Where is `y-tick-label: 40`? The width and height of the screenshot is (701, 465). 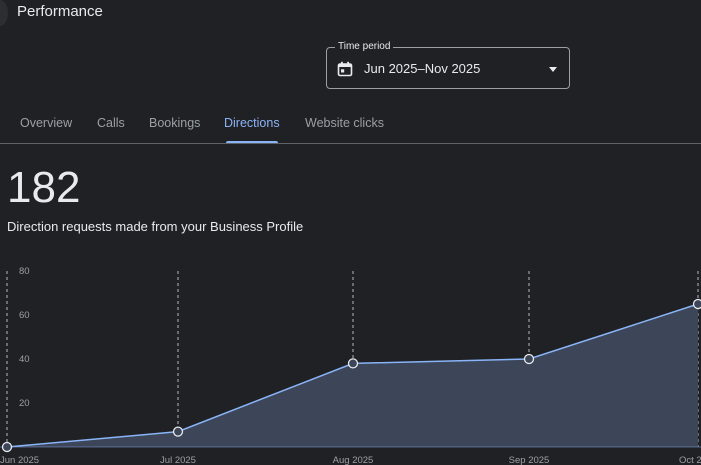 y-tick-label: 40 is located at coordinates (24, 359).